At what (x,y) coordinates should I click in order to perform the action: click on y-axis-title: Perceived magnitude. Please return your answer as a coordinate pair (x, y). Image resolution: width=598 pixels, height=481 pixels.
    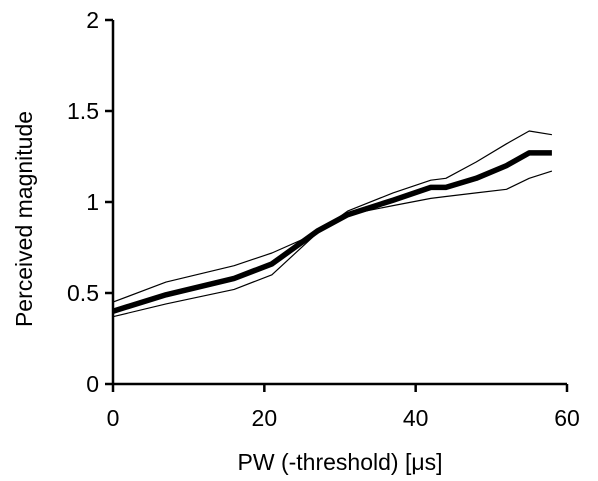
    Looking at the image, I should click on (24, 219).